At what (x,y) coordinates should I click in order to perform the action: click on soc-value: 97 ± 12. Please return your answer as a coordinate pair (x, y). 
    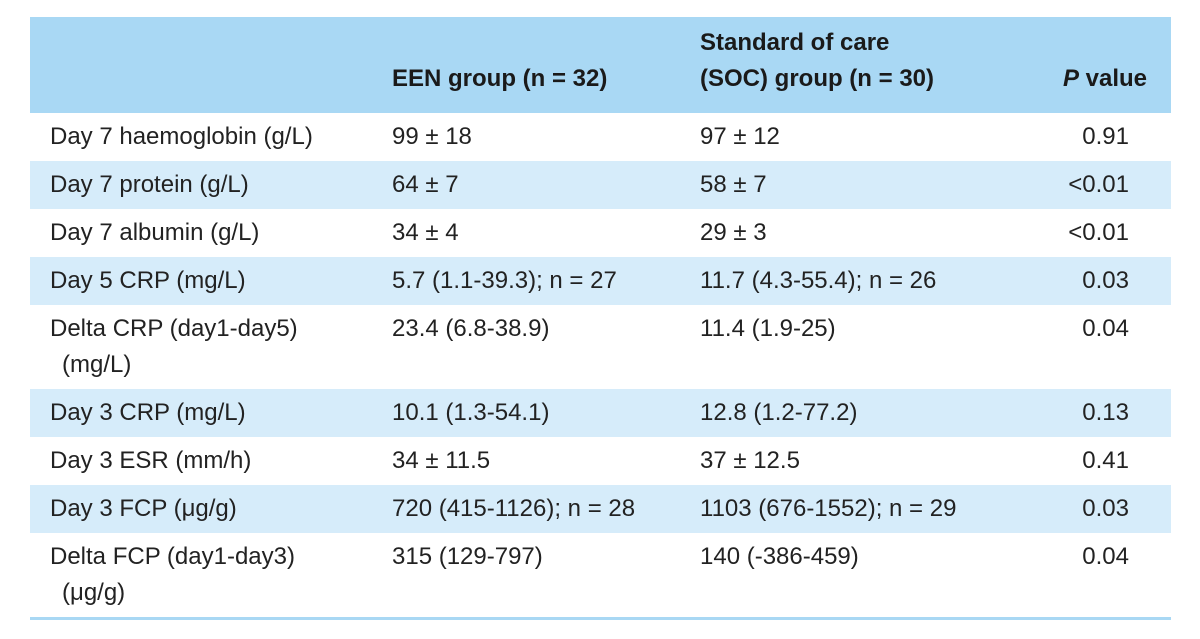
    Looking at the image, I should click on (740, 136).